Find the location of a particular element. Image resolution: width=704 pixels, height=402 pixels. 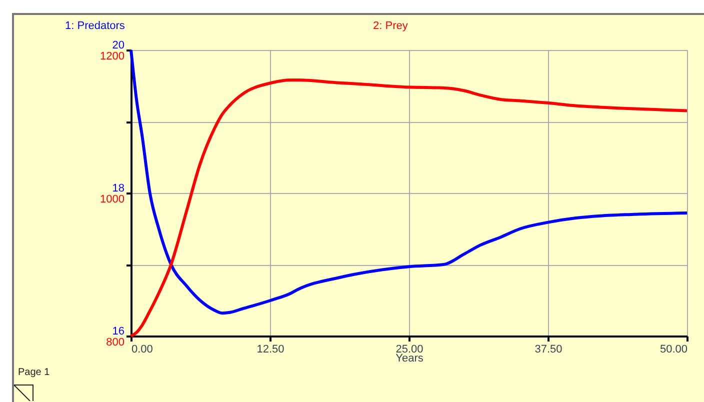

text: 2: Prey is located at coordinates (390, 26).